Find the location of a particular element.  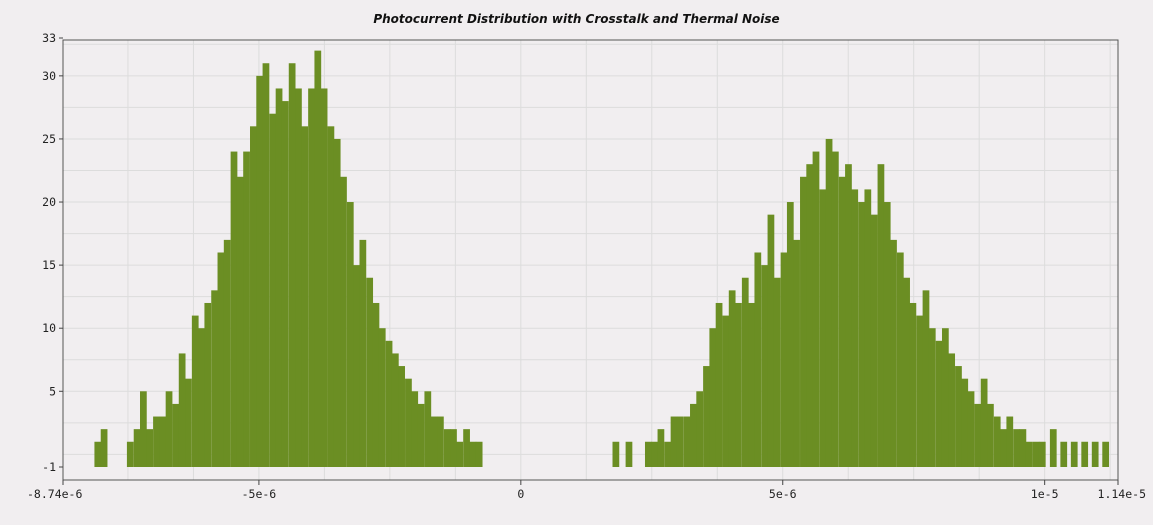

y-tick-label: 20 is located at coordinates (49, 202).